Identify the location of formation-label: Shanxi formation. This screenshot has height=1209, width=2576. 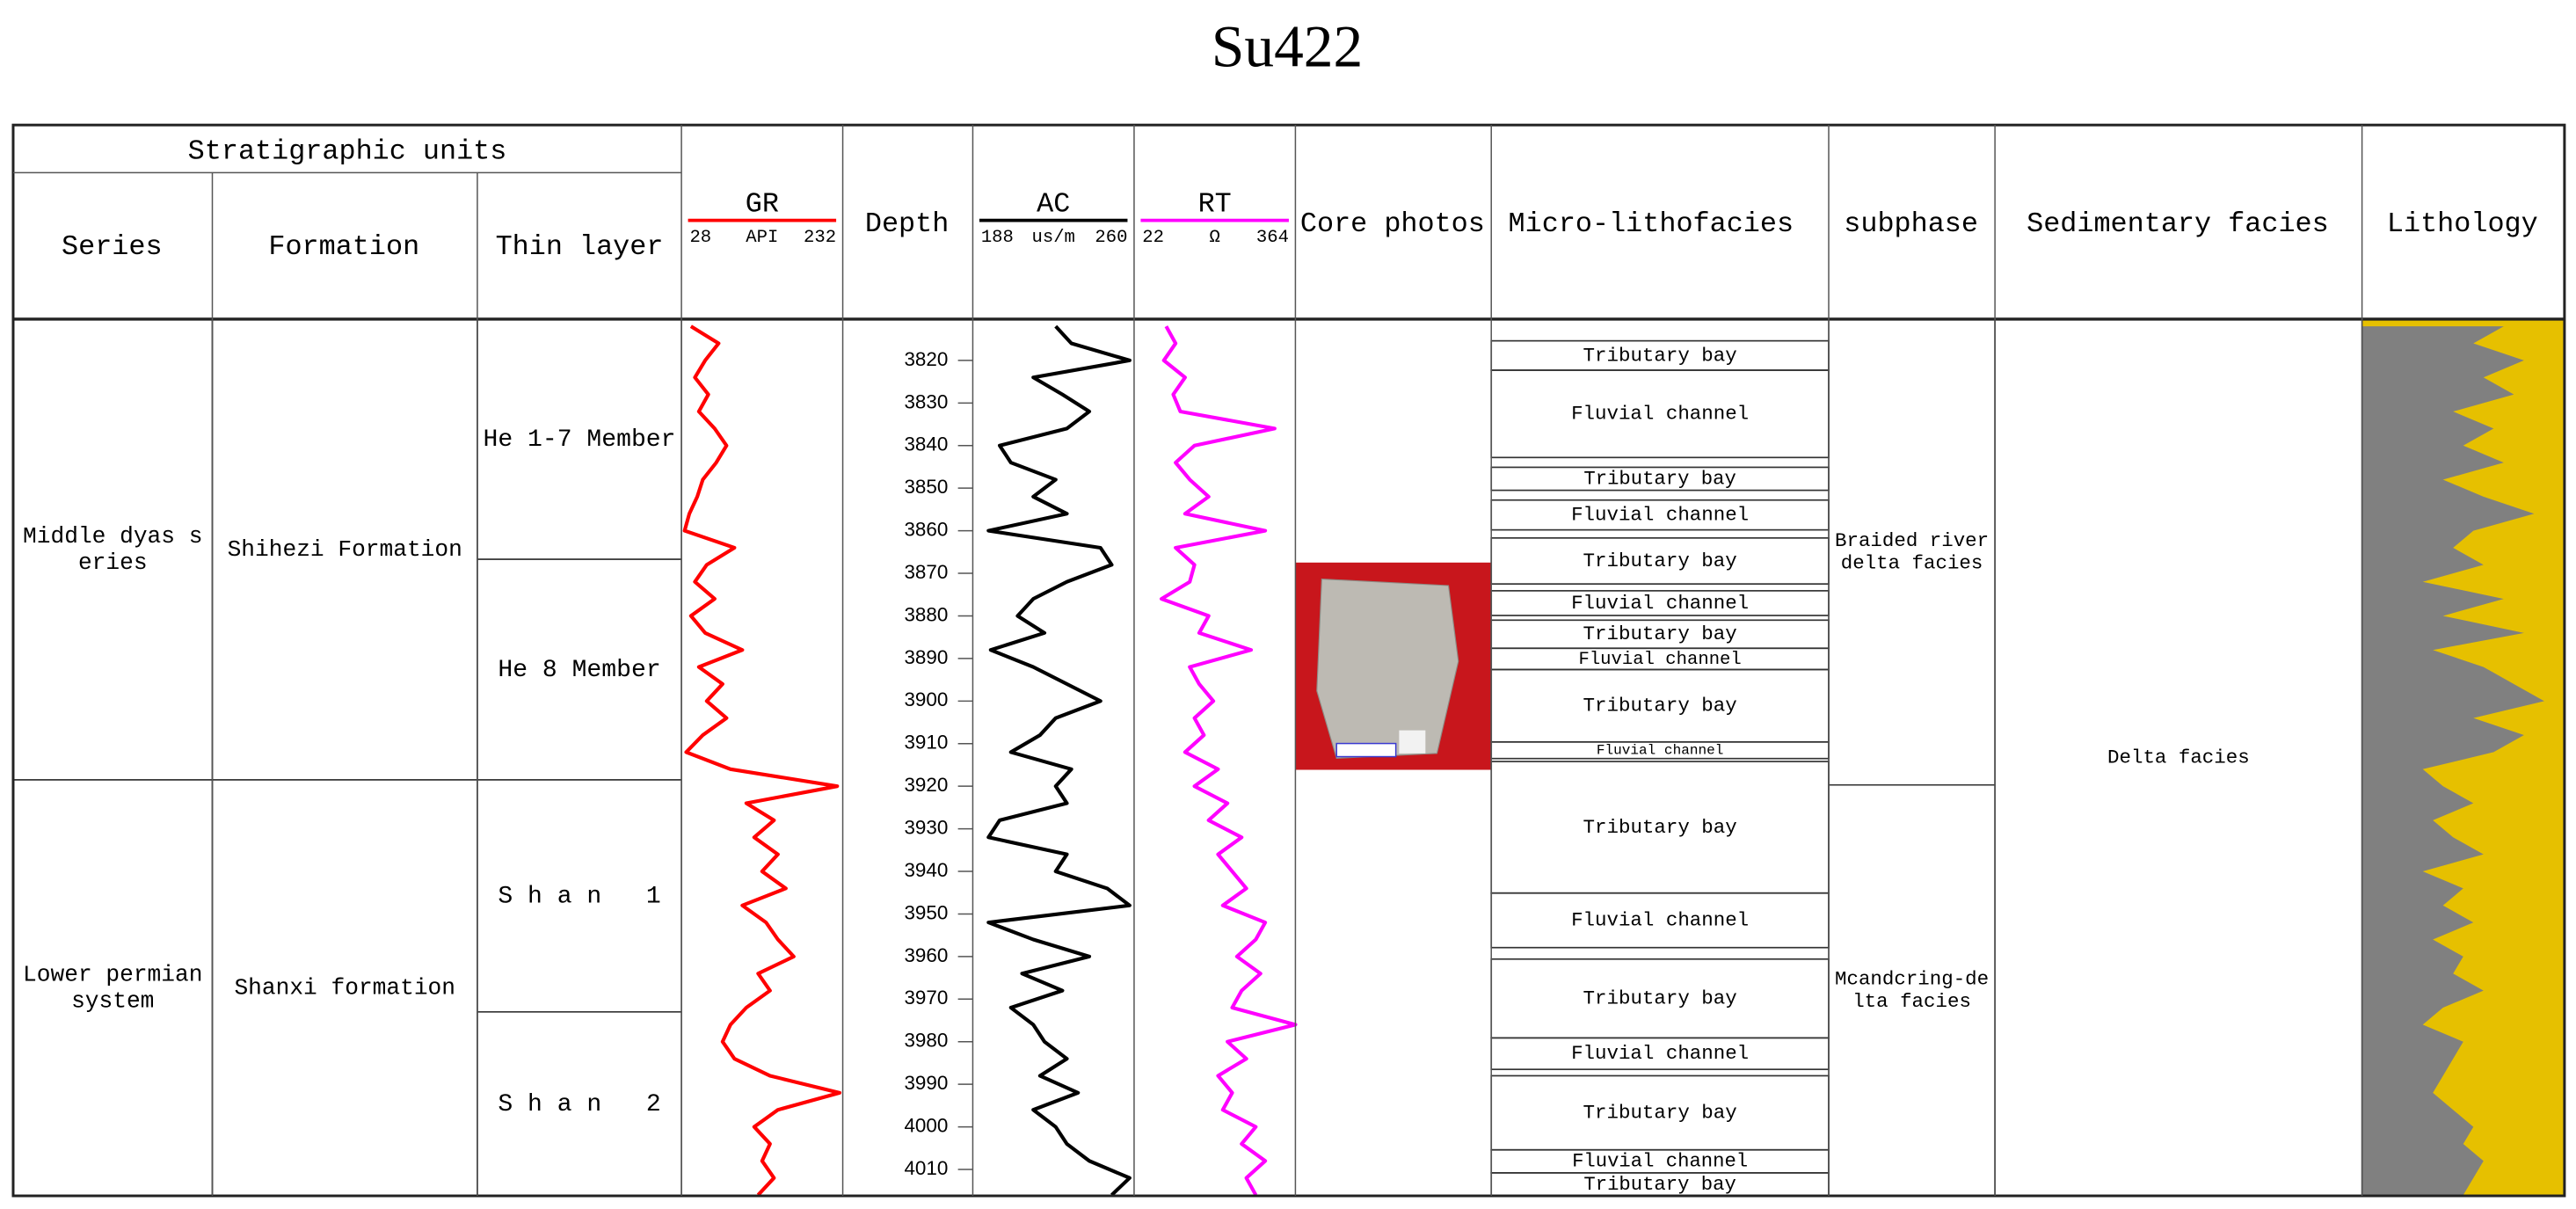
(344, 988).